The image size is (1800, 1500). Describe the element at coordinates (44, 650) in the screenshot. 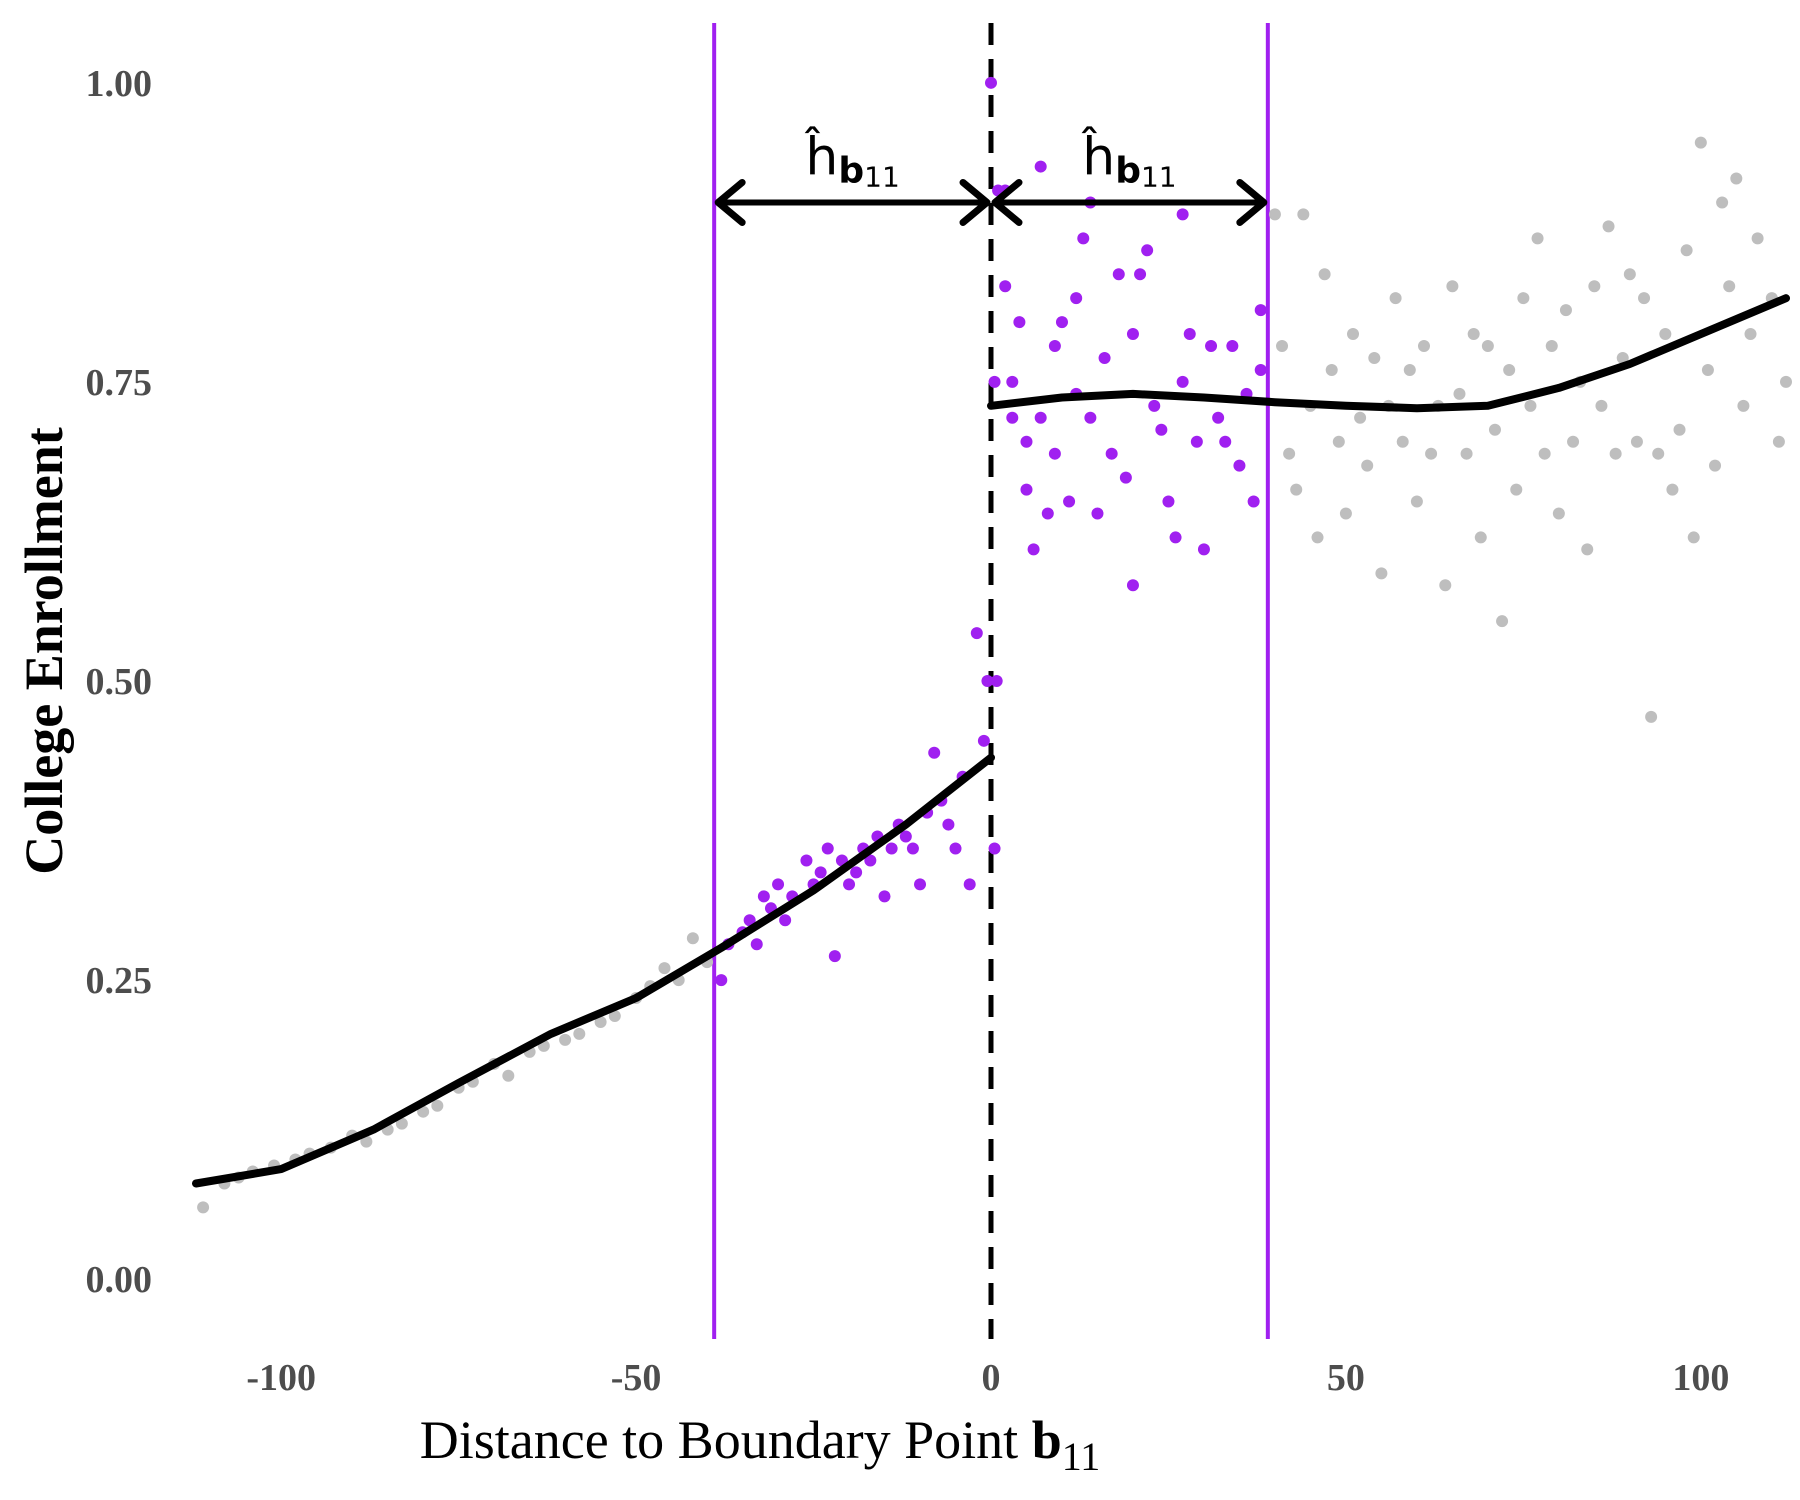

I see `y-axis-label: College Enrollment` at that location.